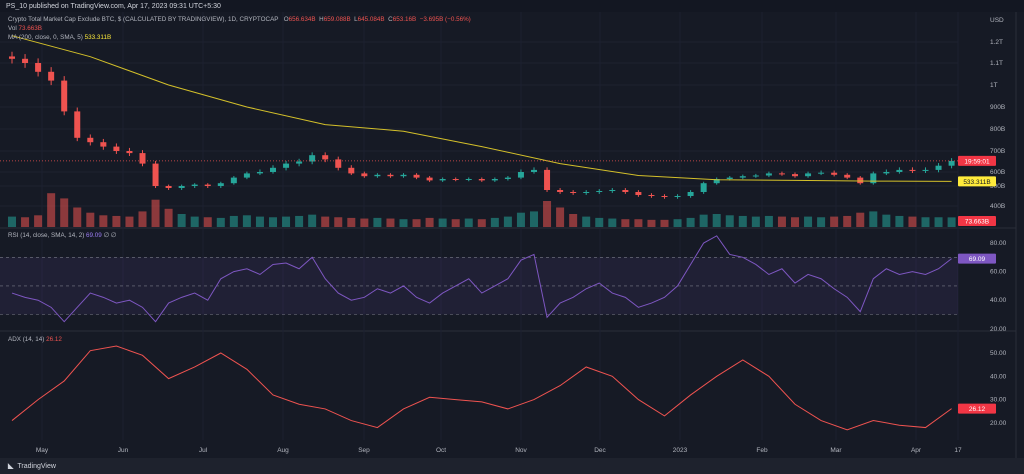 The width and height of the screenshot is (1024, 474). Describe the element at coordinates (337, 19) in the screenshot. I see `high-value: 659.088B` at that location.